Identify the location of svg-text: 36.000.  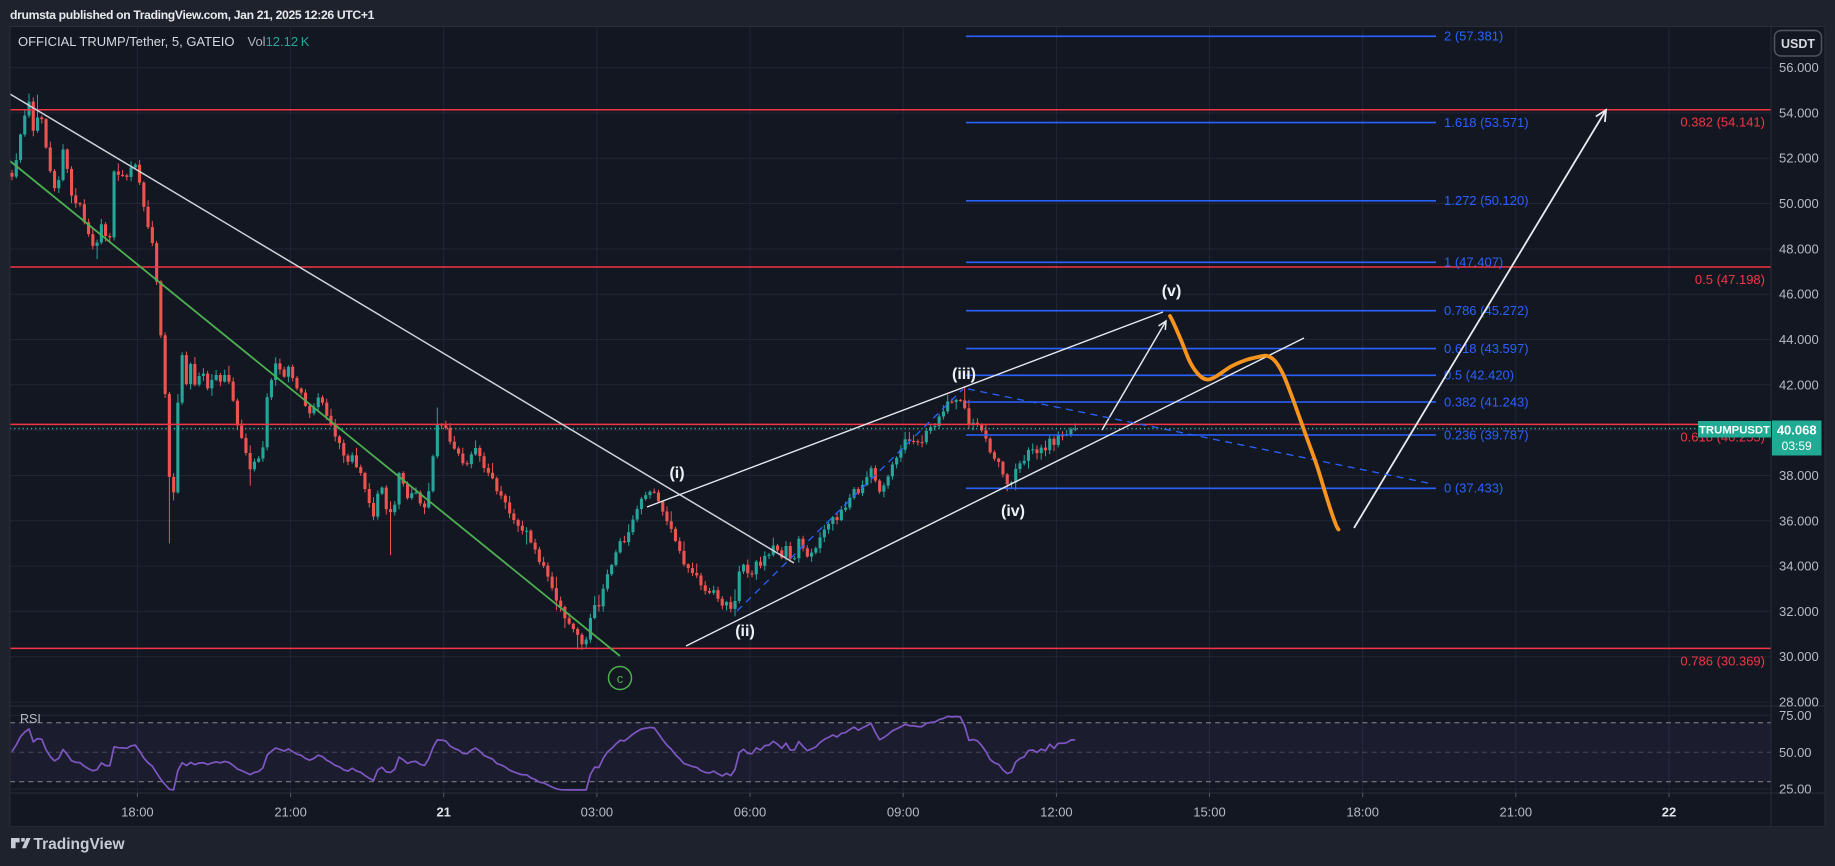
(1799, 520).